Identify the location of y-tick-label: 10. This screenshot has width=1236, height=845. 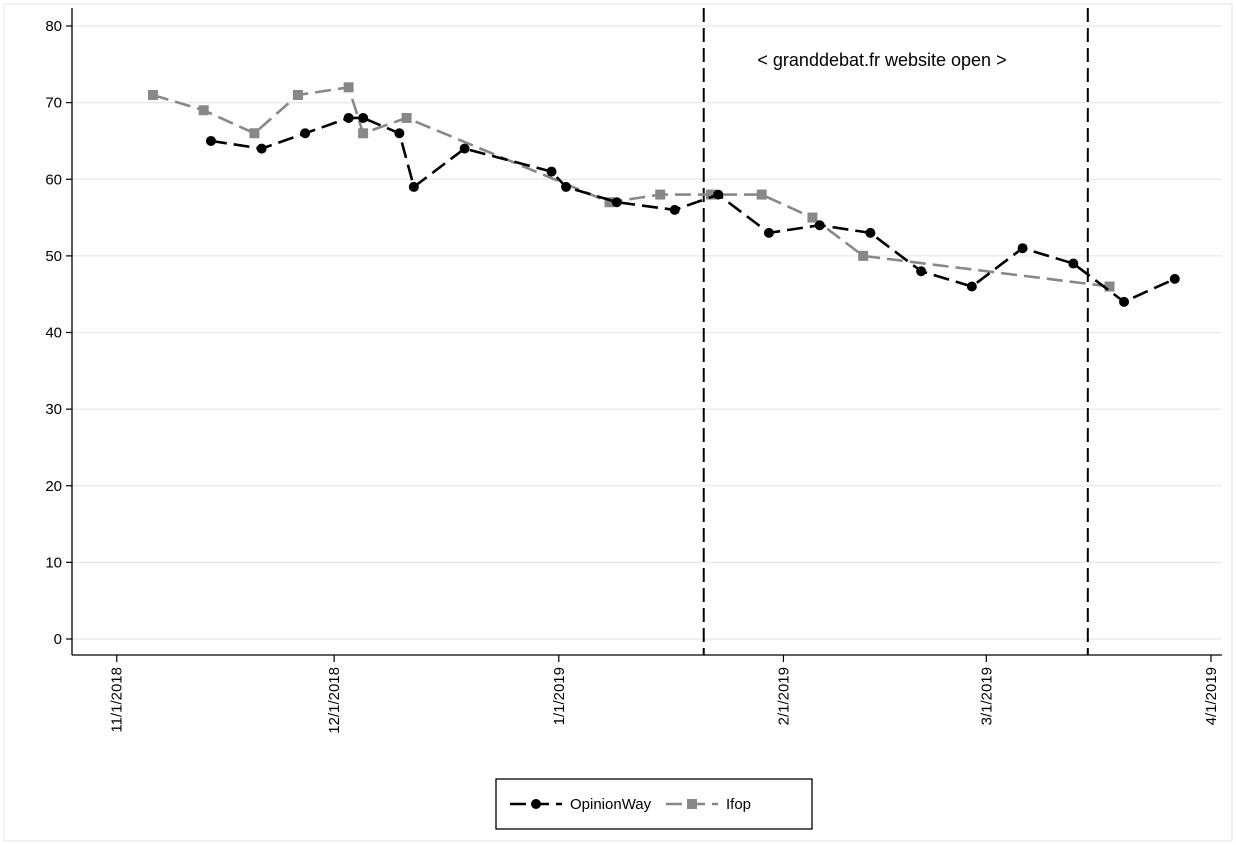
(53, 562).